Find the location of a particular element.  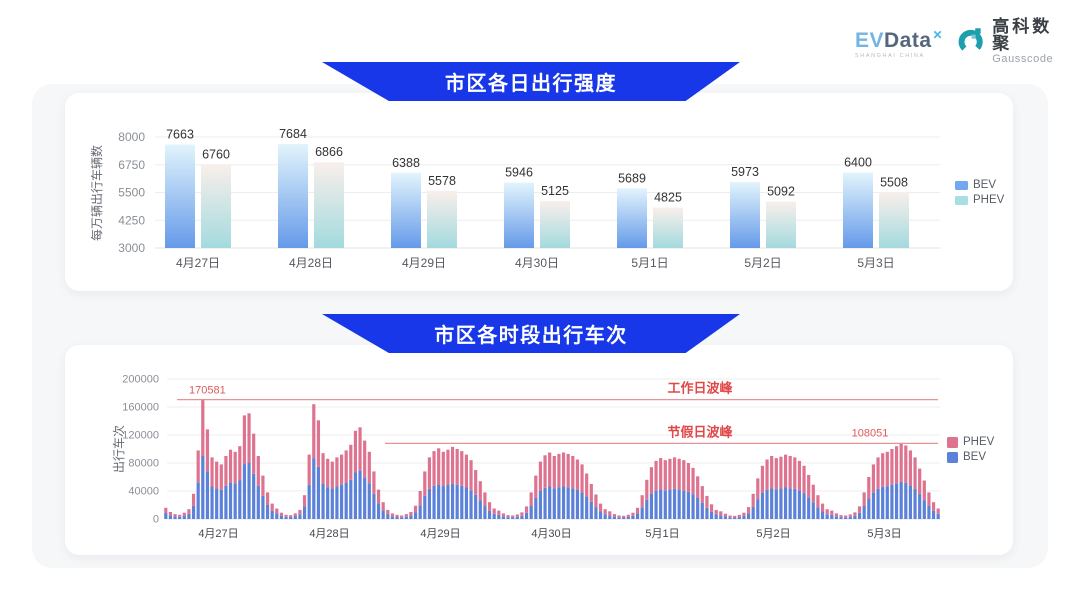

phev-bar is located at coordinates (894, 220).